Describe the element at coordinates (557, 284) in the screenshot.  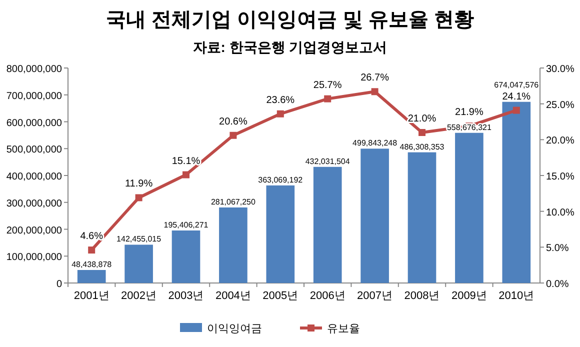
I see `y2-tick-label: 0.0%` at that location.